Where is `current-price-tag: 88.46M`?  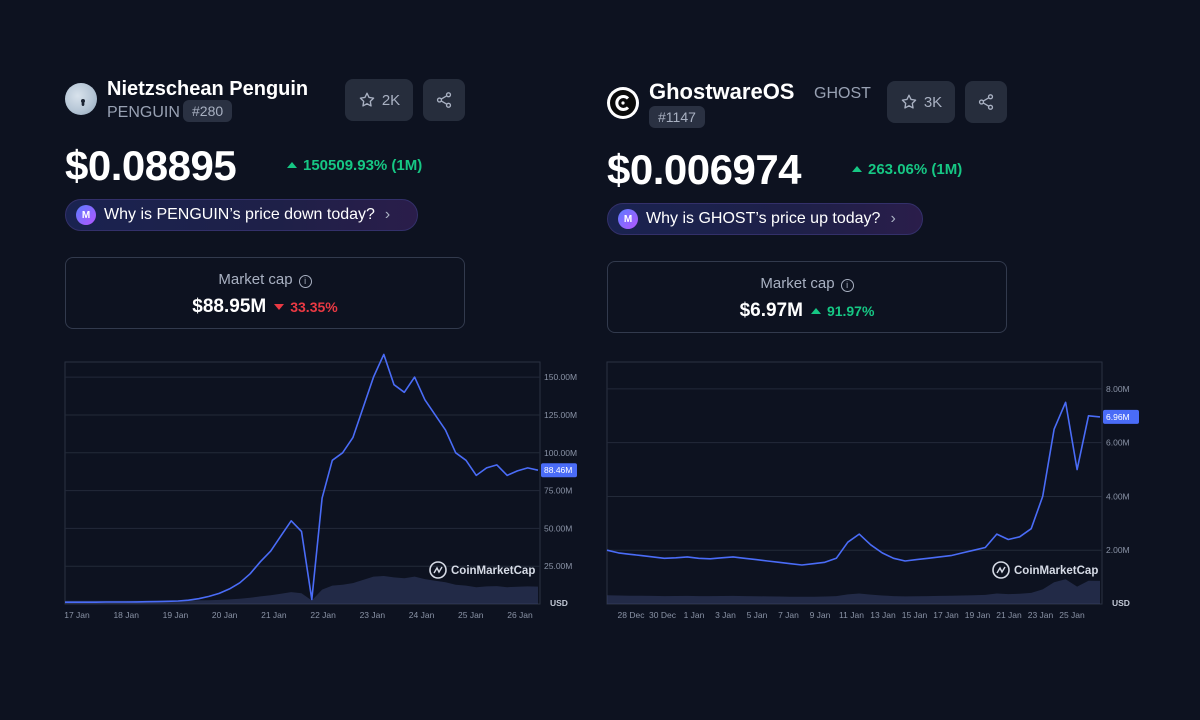
current-price-tag: 88.46M is located at coordinates (559, 470).